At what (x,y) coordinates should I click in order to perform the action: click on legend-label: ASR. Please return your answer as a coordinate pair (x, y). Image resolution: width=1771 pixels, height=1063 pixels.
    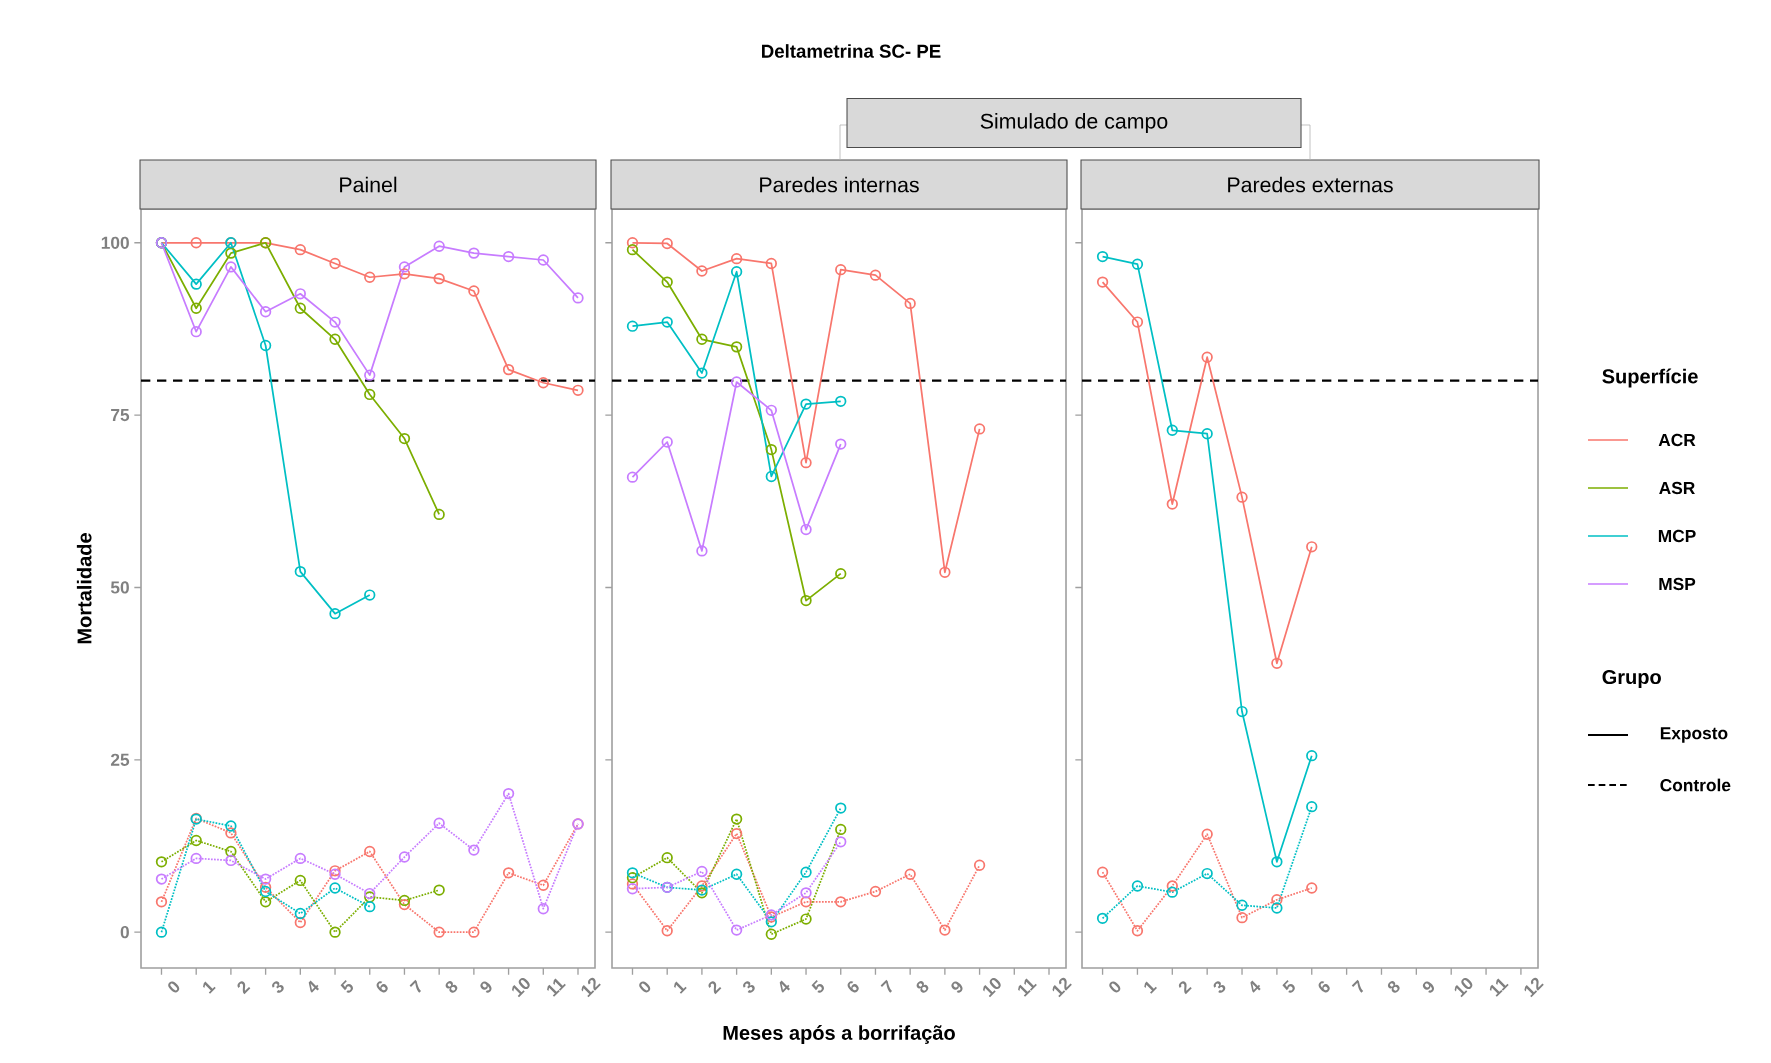
    Looking at the image, I should click on (1677, 488).